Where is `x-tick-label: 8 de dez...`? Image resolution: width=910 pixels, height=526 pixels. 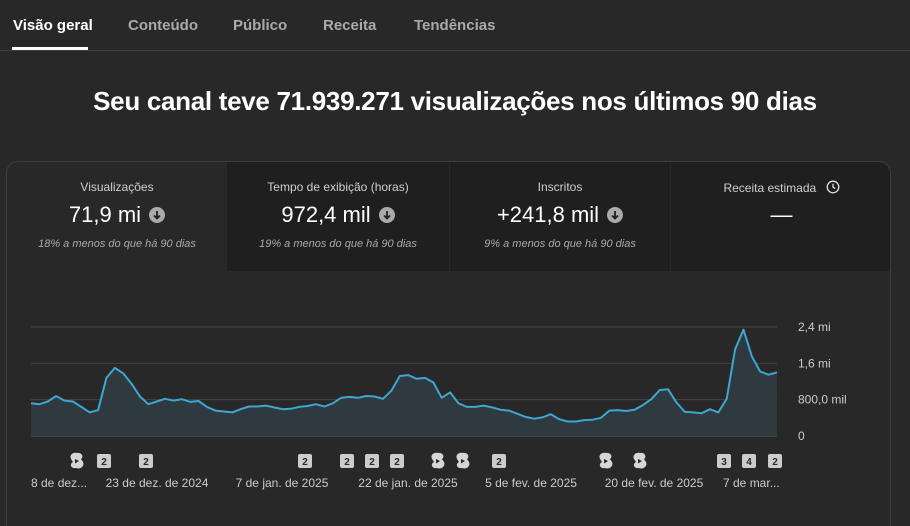 x-tick-label: 8 de dez... is located at coordinates (59, 483).